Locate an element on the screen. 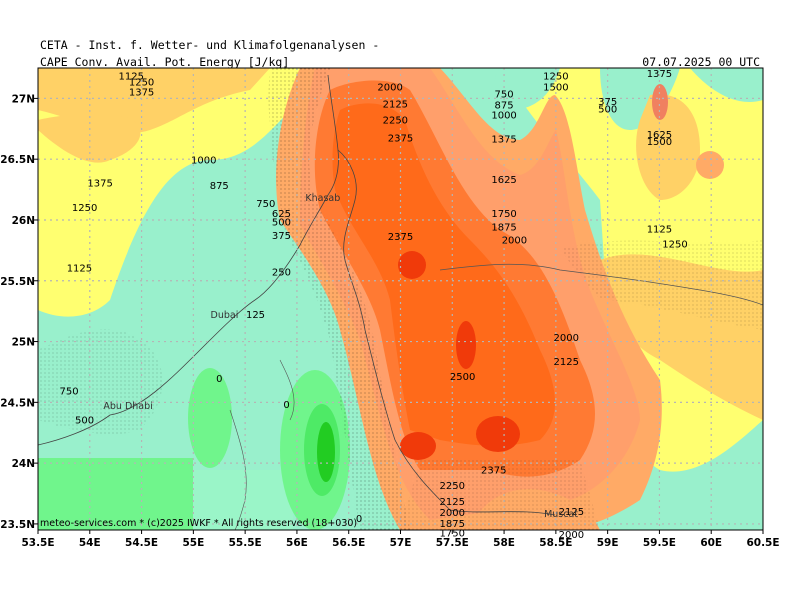  border-uae-oman is located at coordinates (238, 469).